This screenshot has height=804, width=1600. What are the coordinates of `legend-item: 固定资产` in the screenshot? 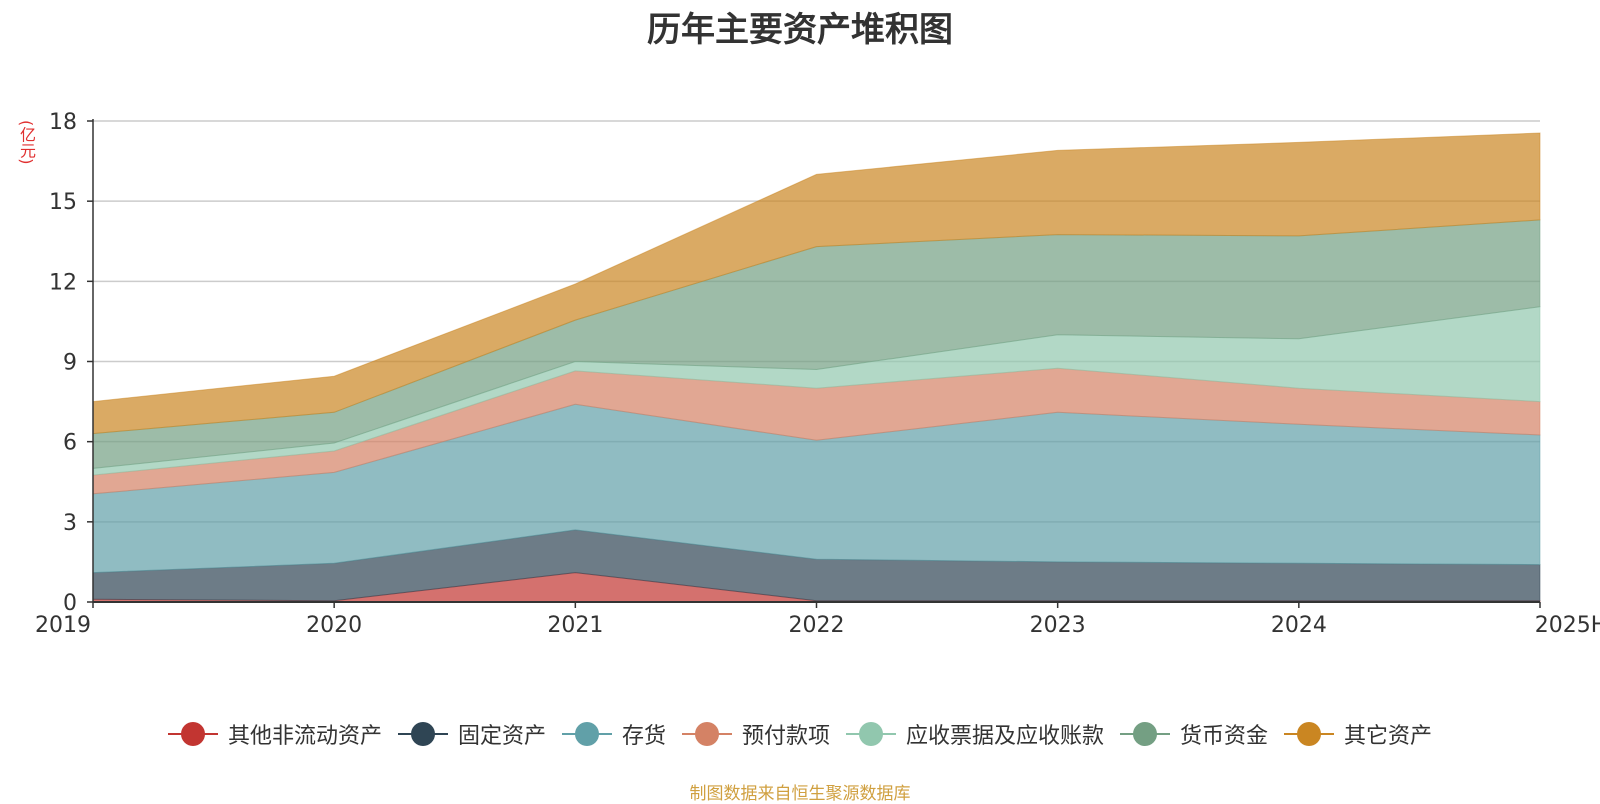 It's located at (471, 734).